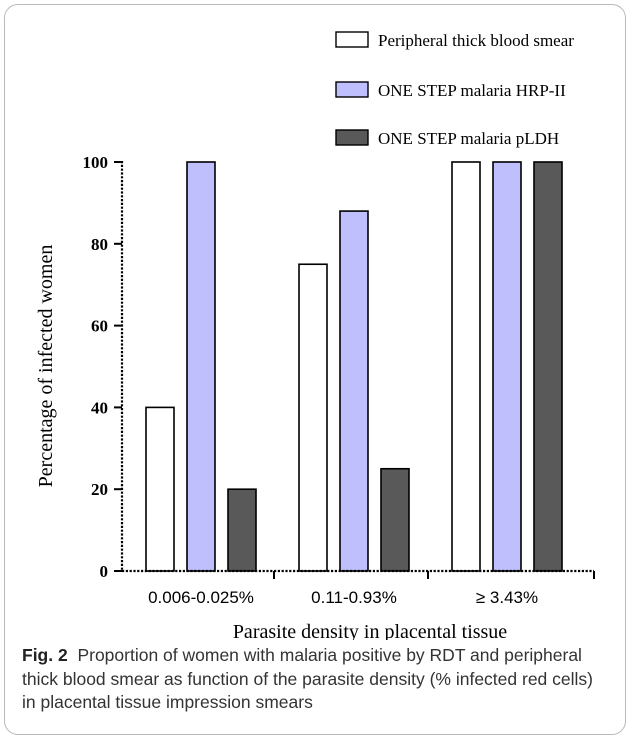  Describe the element at coordinates (96, 162) in the screenshot. I see `y-tick-label: 100` at that location.